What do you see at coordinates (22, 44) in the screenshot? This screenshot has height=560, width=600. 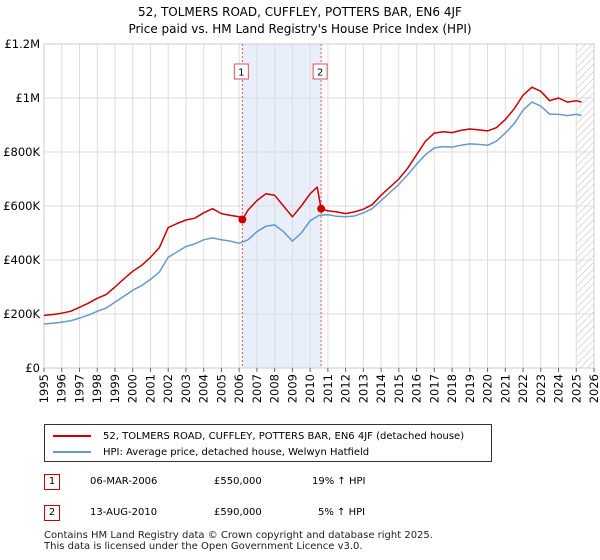 I see `y-tick-label: £1.2M` at bounding box center [22, 44].